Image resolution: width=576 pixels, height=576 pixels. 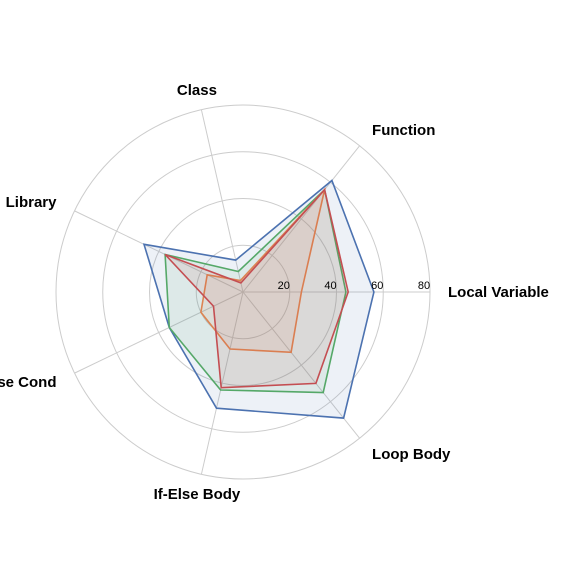 I want to click on tick-label-20: 20, so click(x=284, y=286).